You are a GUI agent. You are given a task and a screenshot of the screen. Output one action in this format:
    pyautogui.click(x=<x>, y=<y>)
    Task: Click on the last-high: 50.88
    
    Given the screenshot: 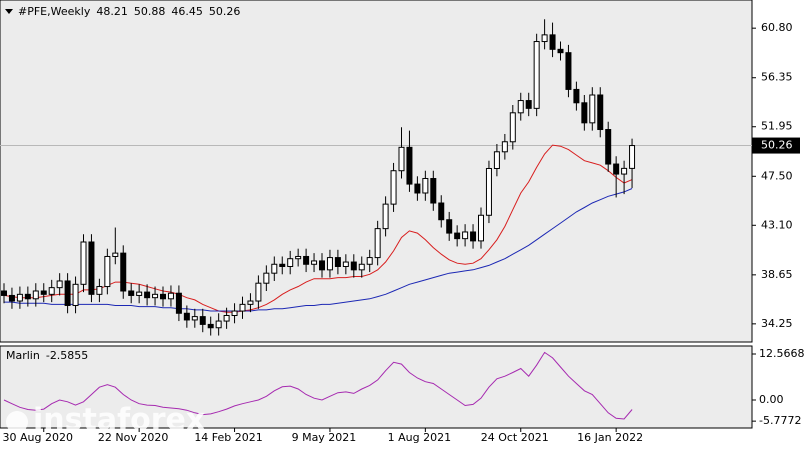 What is the action you would take?
    pyautogui.click(x=150, y=11)
    